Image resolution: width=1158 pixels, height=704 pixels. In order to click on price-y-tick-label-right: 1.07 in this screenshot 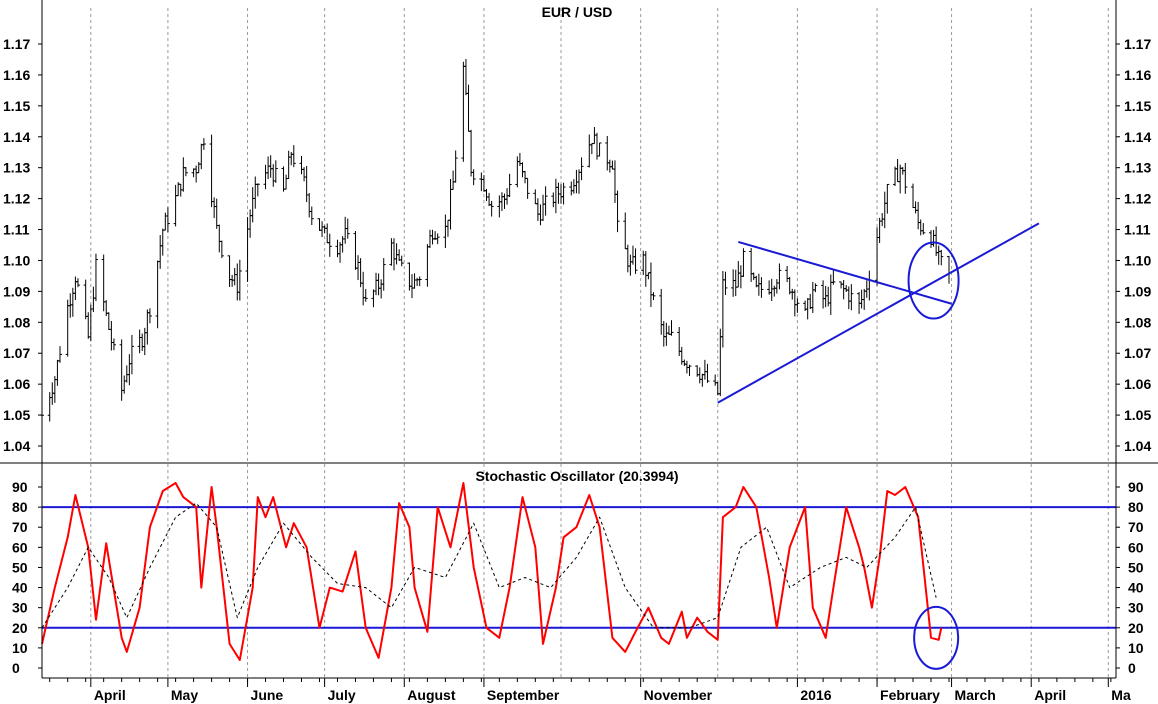, I will do `click(1137, 353)`.